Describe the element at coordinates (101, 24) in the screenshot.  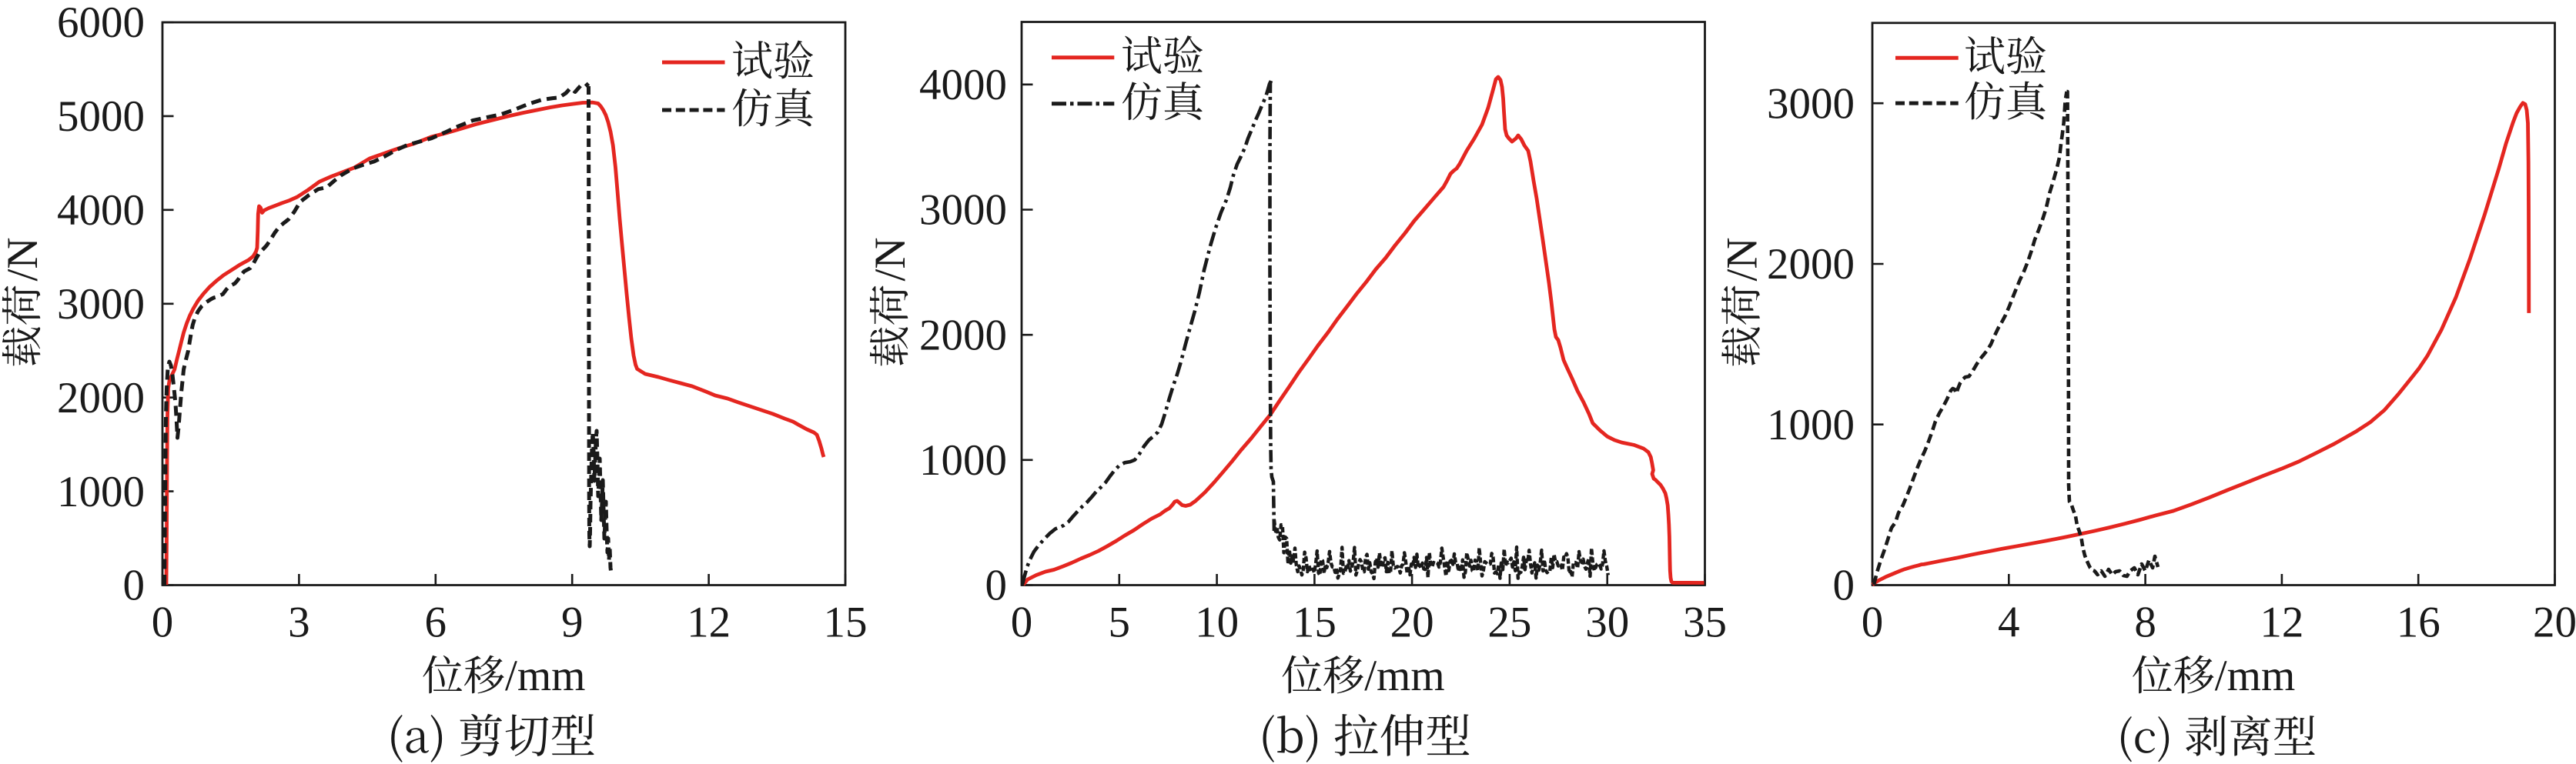
I see `svg-text: 6000` at that location.